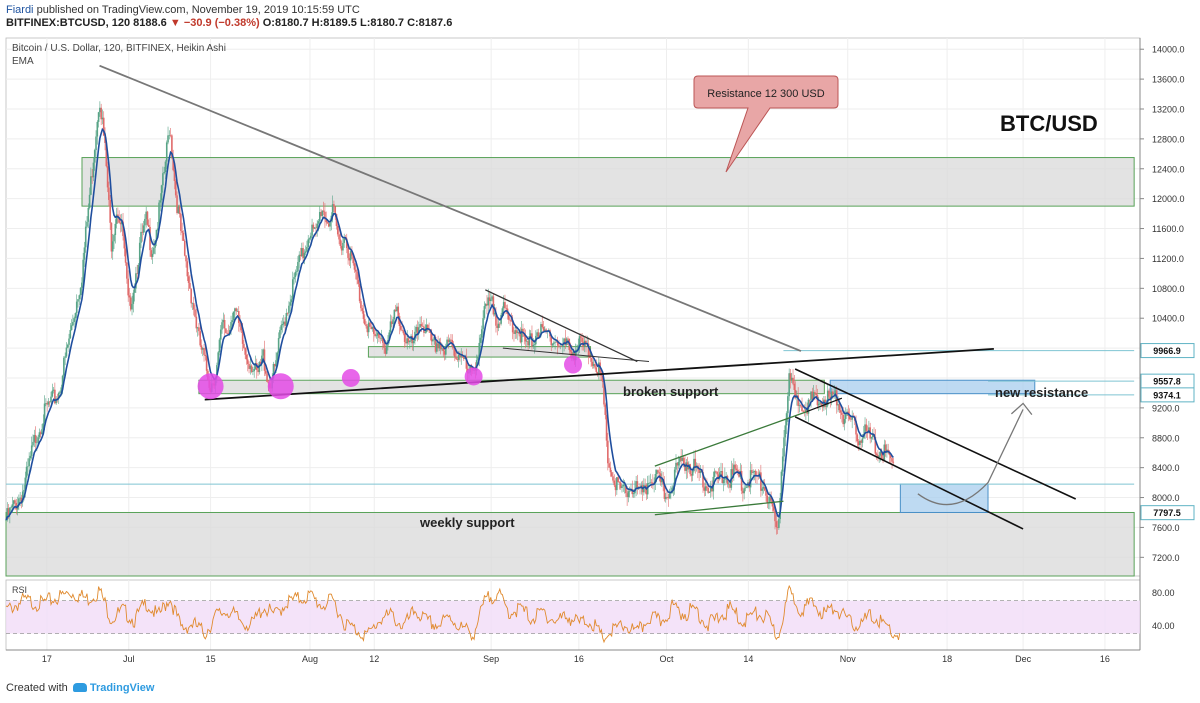  I want to click on x-tick-label: Oct, so click(667, 659).